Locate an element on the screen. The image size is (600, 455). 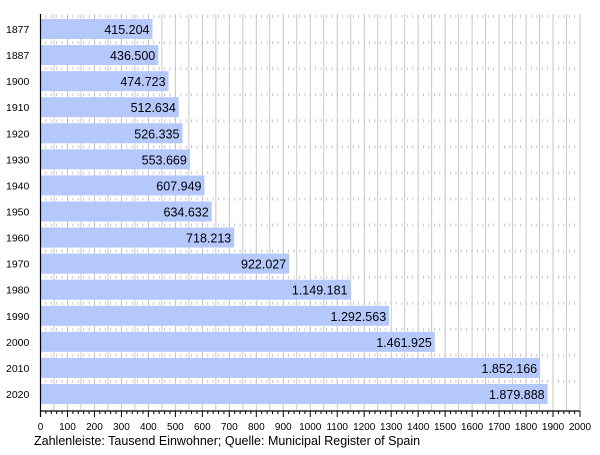
tick-label: 0 is located at coordinates (41, 427).